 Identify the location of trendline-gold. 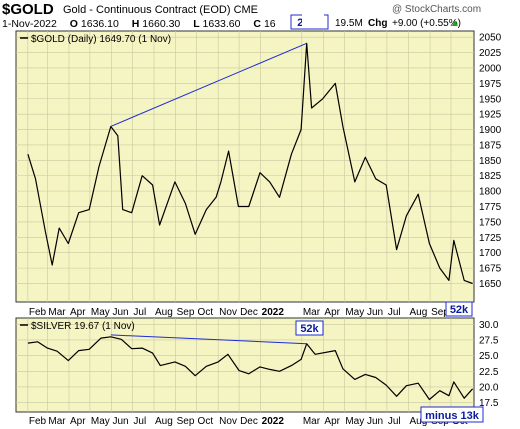
(208, 84).